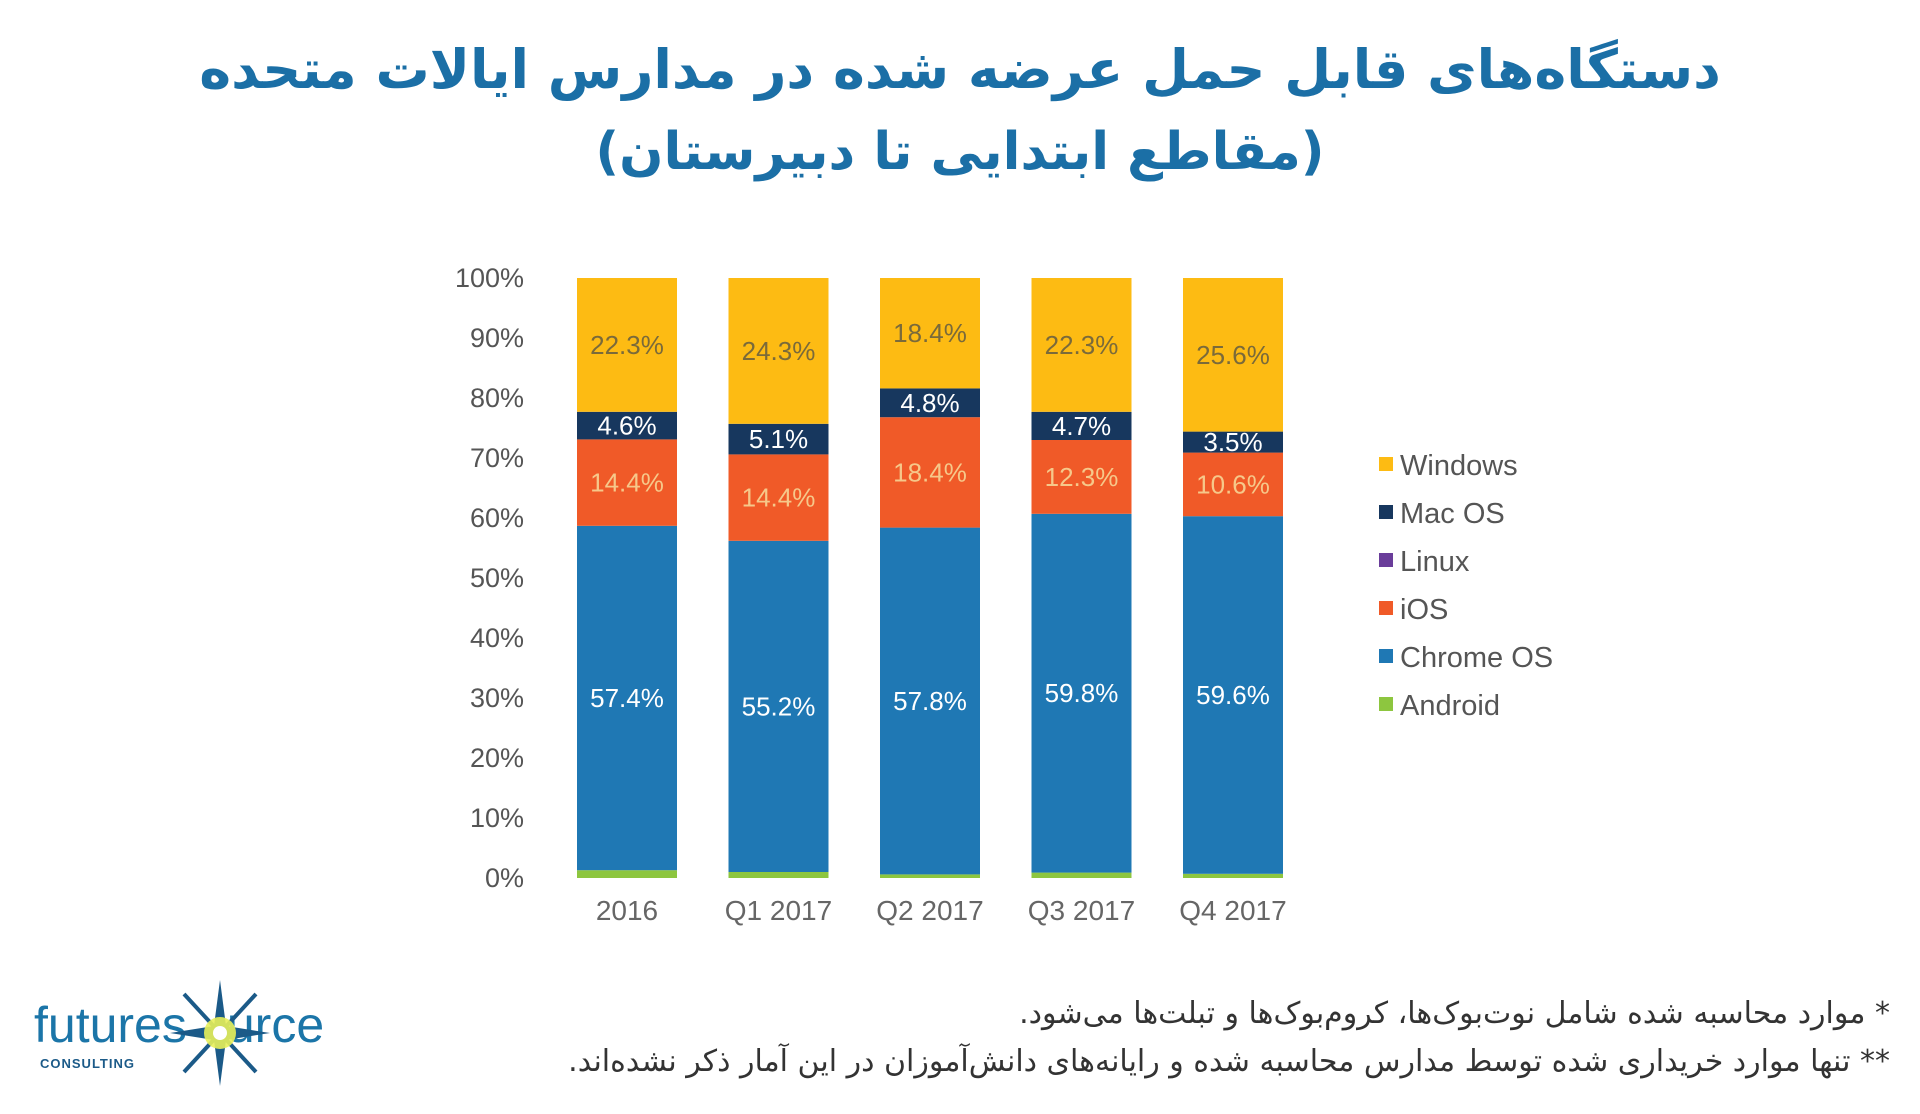 This screenshot has height=1114, width=1920. What do you see at coordinates (1424, 610) in the screenshot?
I see `legend-label: iOS` at bounding box center [1424, 610].